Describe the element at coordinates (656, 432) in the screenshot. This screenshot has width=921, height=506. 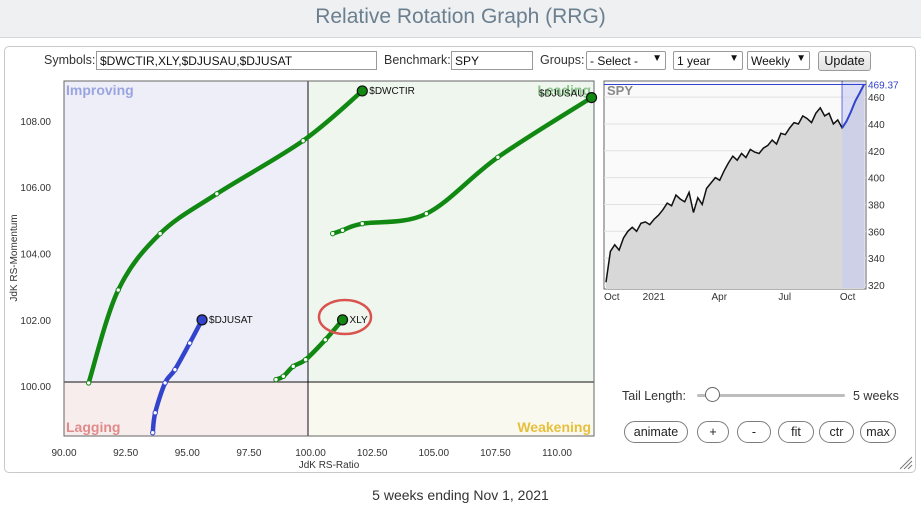
I see `animate-button: animate` at that location.